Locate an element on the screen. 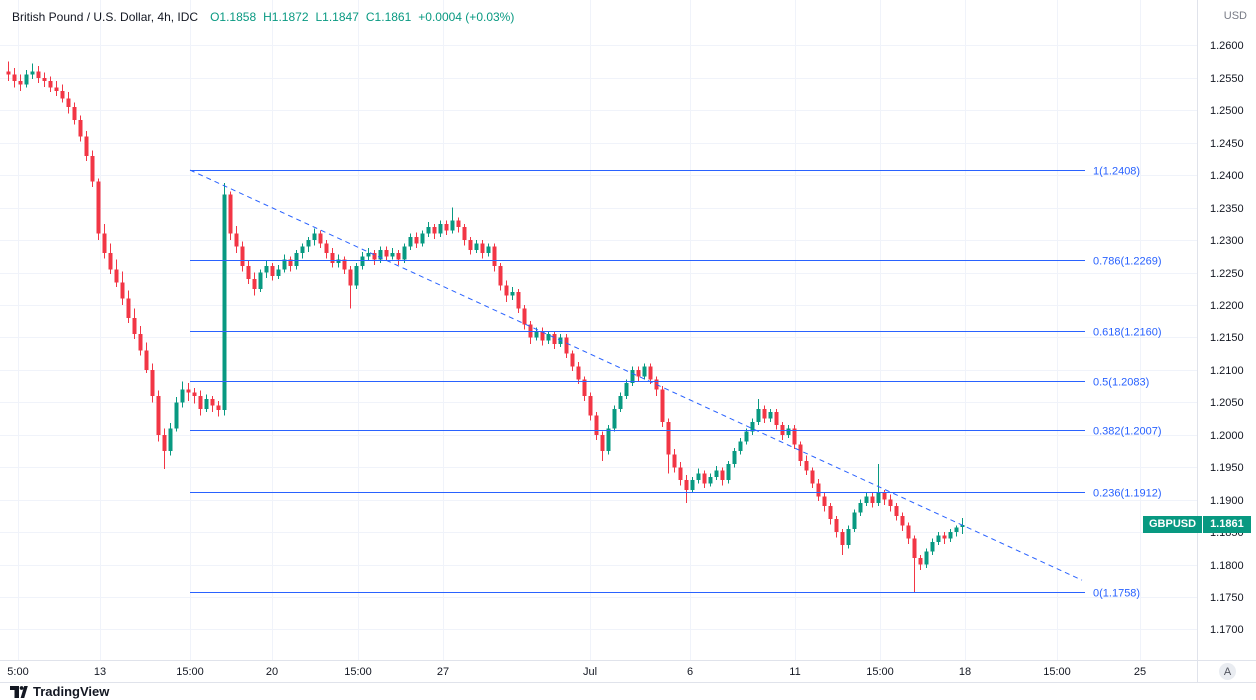 This screenshot has width=1256, height=700. footer-bar: TradingView is located at coordinates (59, 691).